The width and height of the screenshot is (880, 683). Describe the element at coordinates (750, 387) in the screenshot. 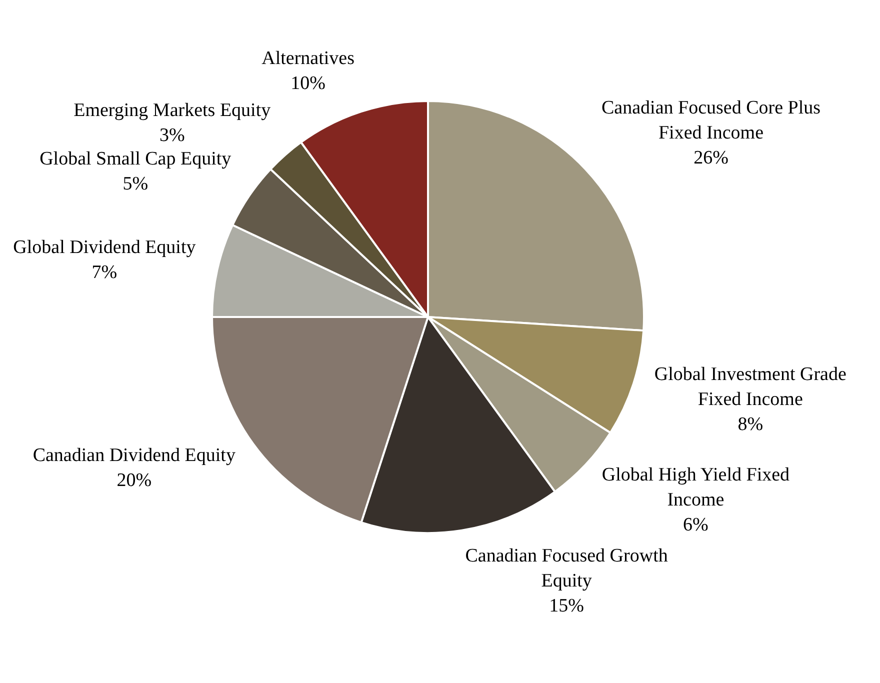

I see `slice-label: Global Investment Grade Fixed Income` at that location.